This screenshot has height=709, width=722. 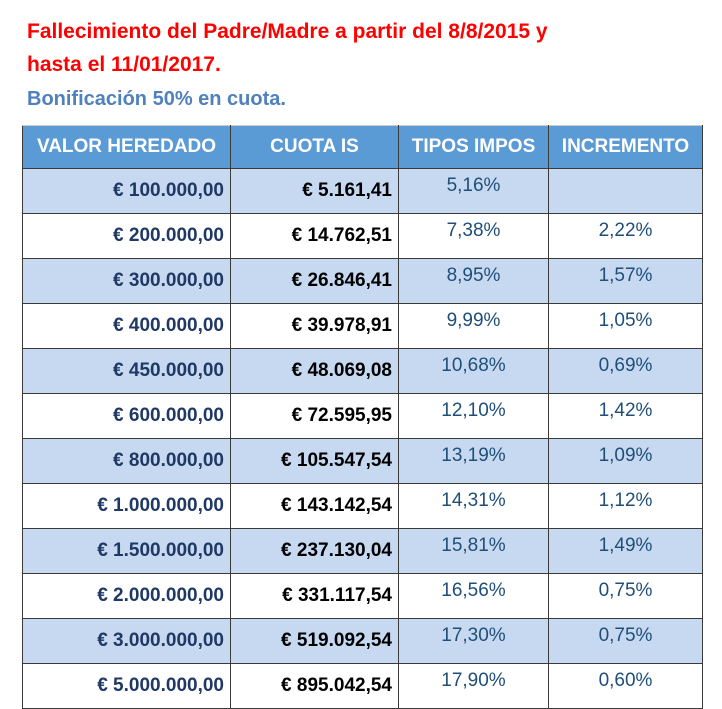 I want to click on table-cell: € 400.000,00, so click(x=126, y=326).